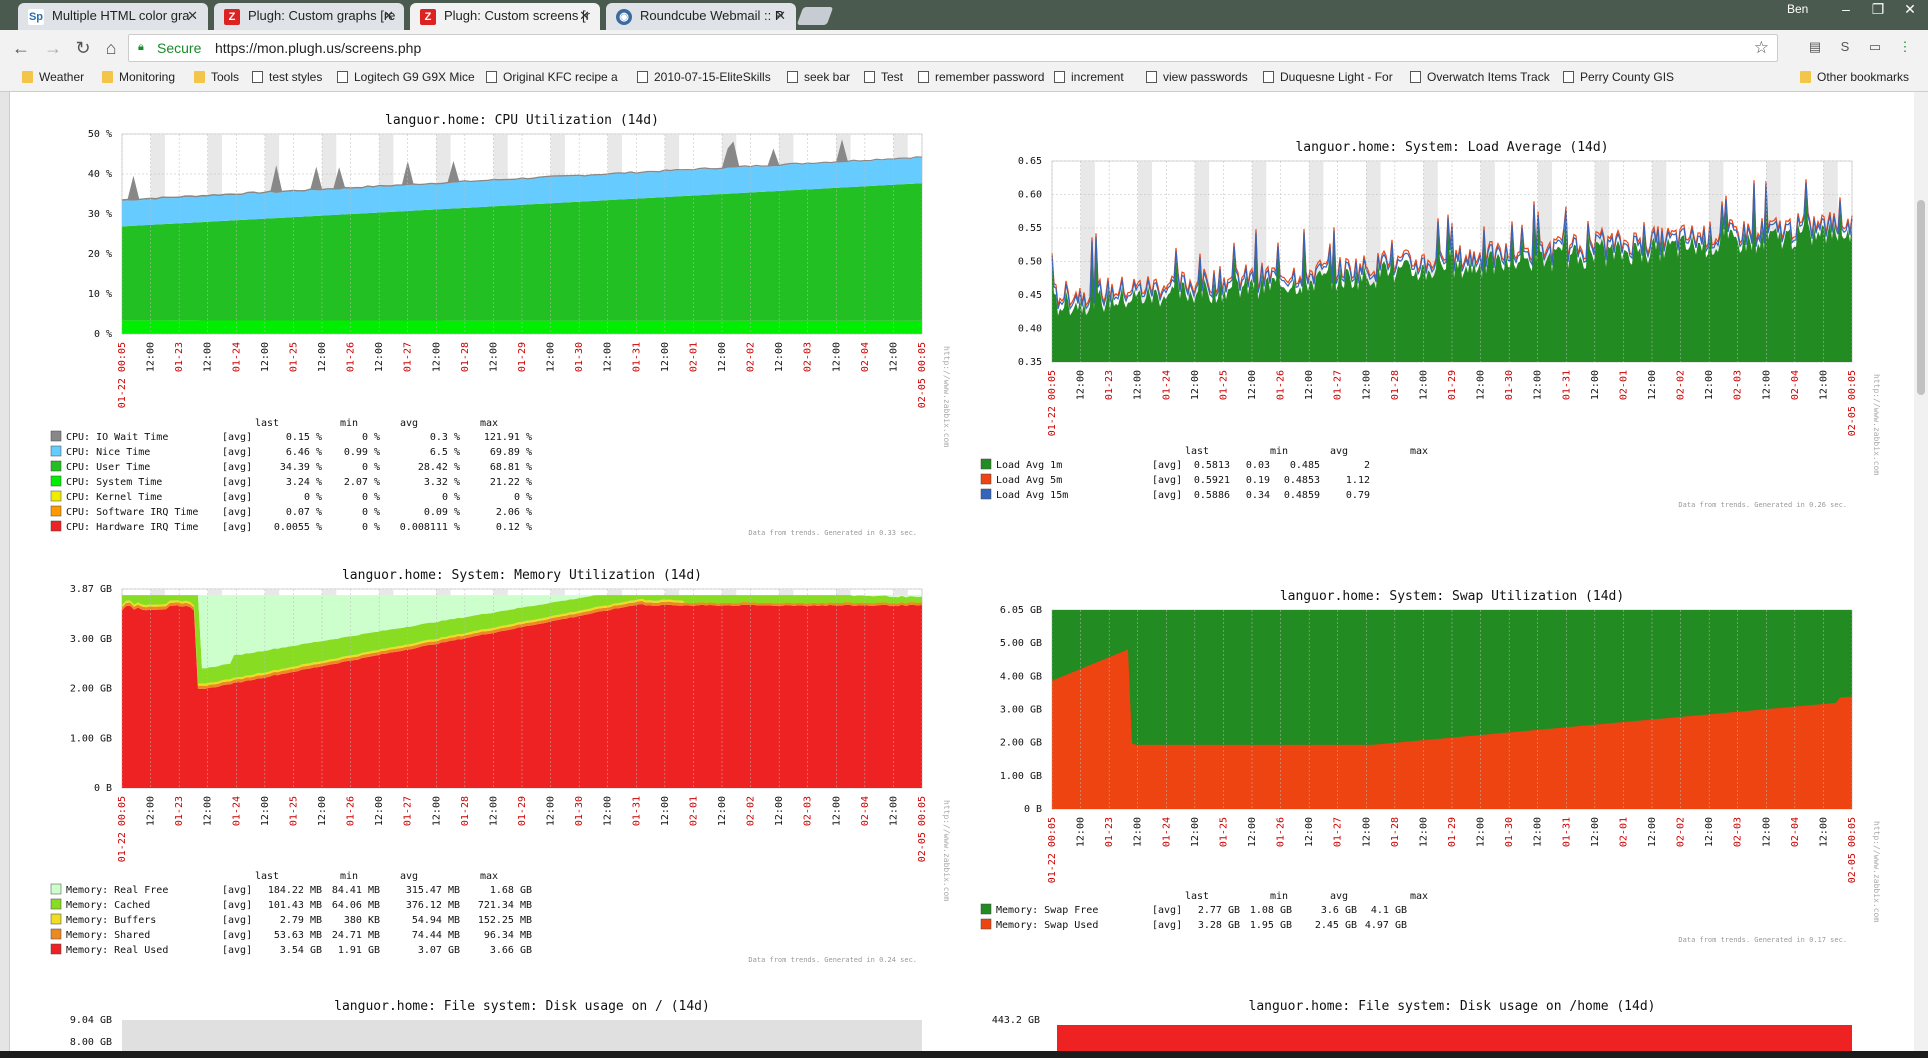 The image size is (1928, 1058). I want to click on window-close-button: ✕, so click(1910, 9).